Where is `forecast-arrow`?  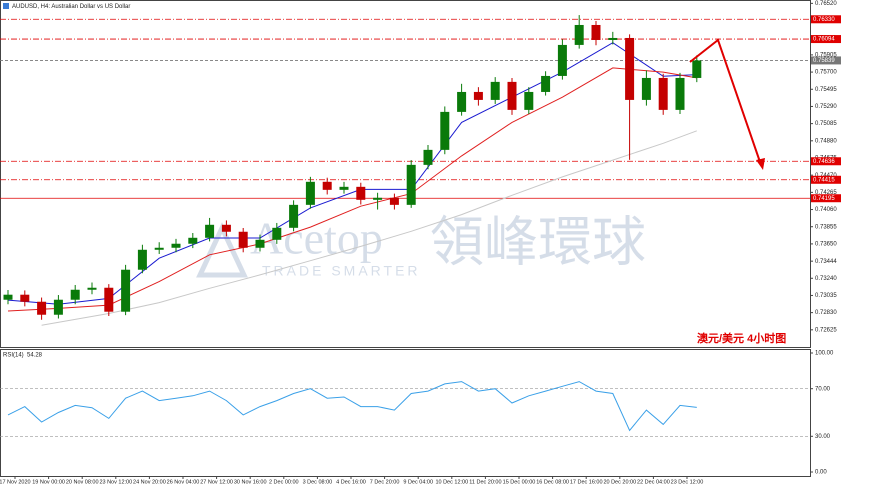 forecast-arrow is located at coordinates (727, 104).